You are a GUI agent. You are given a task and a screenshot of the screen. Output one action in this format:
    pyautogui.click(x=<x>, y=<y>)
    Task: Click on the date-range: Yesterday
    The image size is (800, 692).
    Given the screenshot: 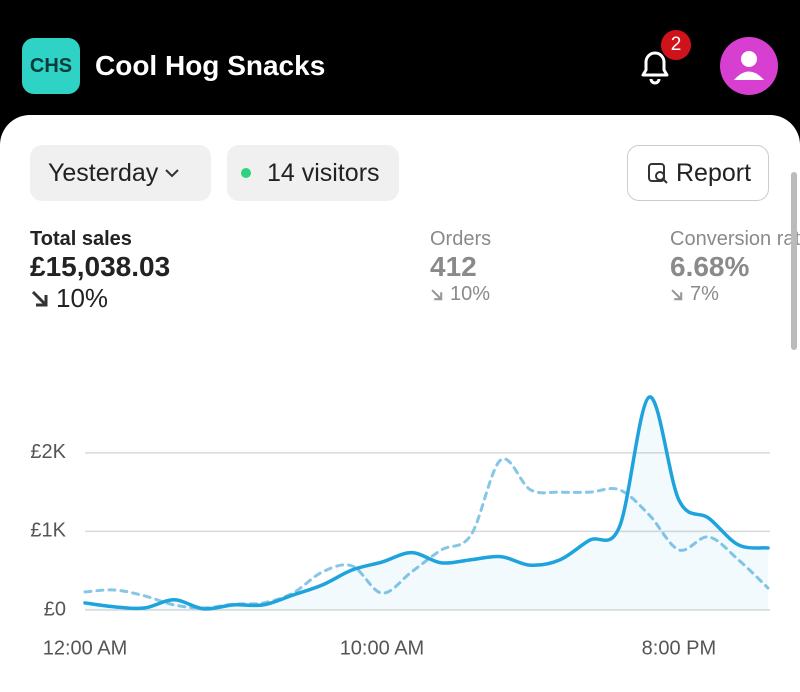 What is the action you would take?
    pyautogui.click(x=103, y=172)
    